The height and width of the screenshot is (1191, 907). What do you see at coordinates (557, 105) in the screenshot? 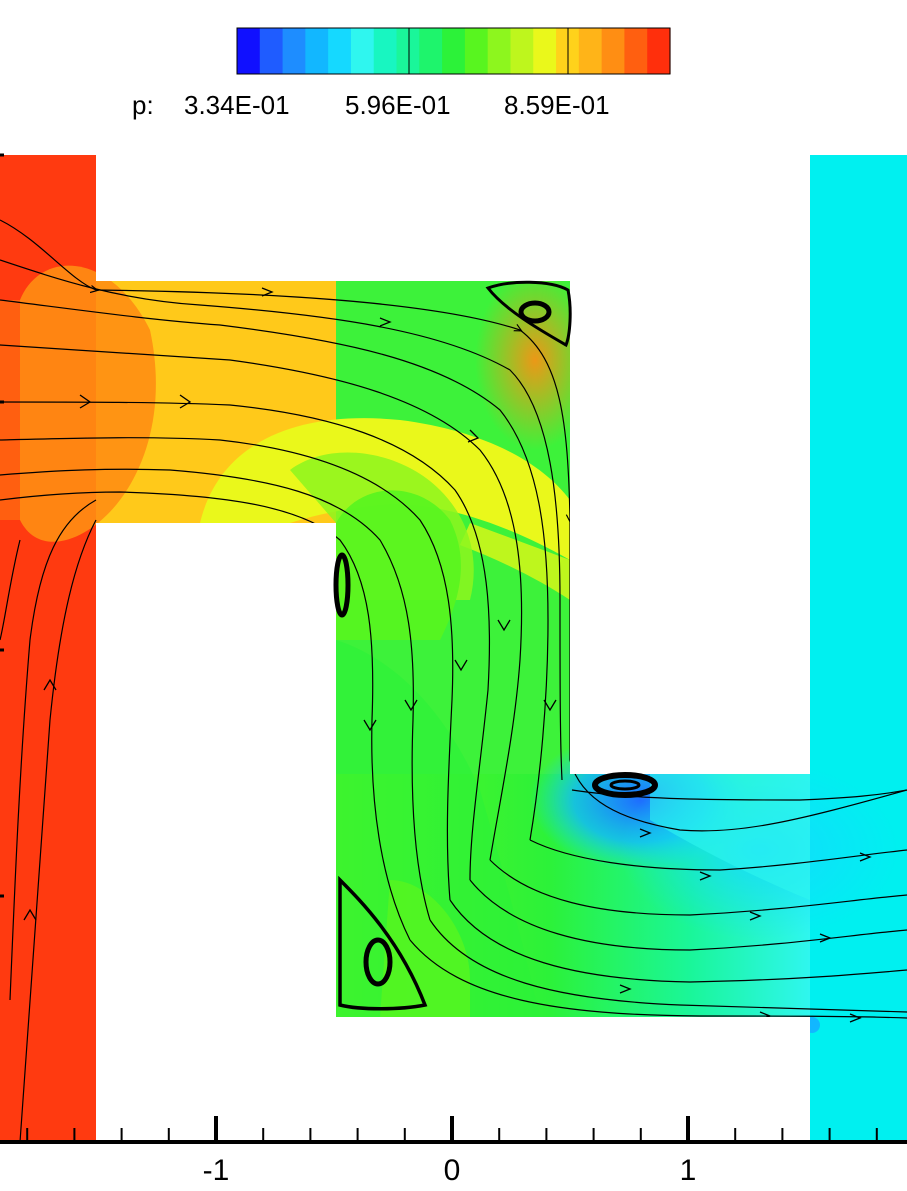
I see `colorbar-tick-2: 8.59E-01` at bounding box center [557, 105].